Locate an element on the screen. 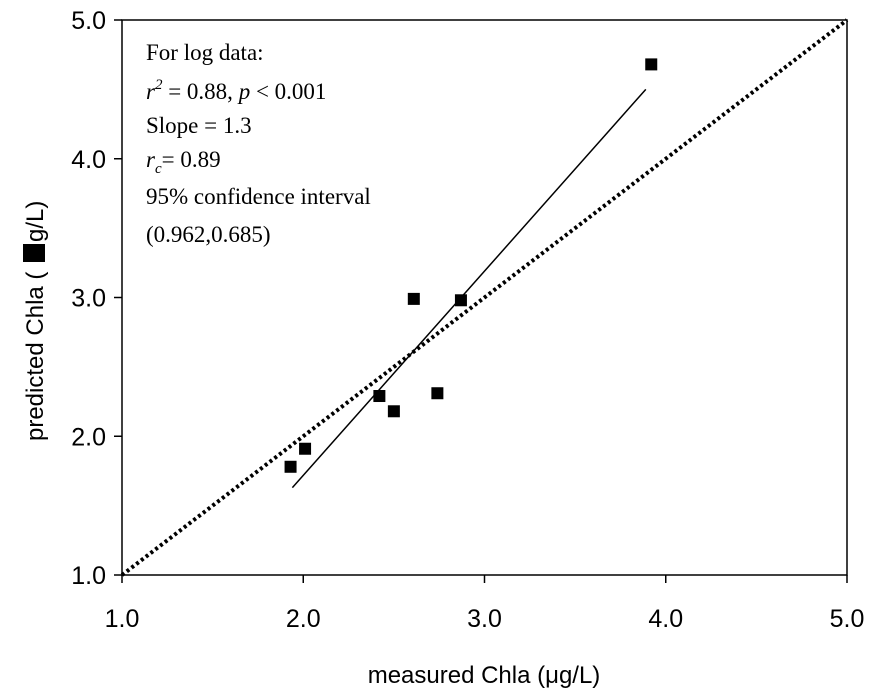  y-axis-title-left: predicted Chla ( is located at coordinates (35, 356).